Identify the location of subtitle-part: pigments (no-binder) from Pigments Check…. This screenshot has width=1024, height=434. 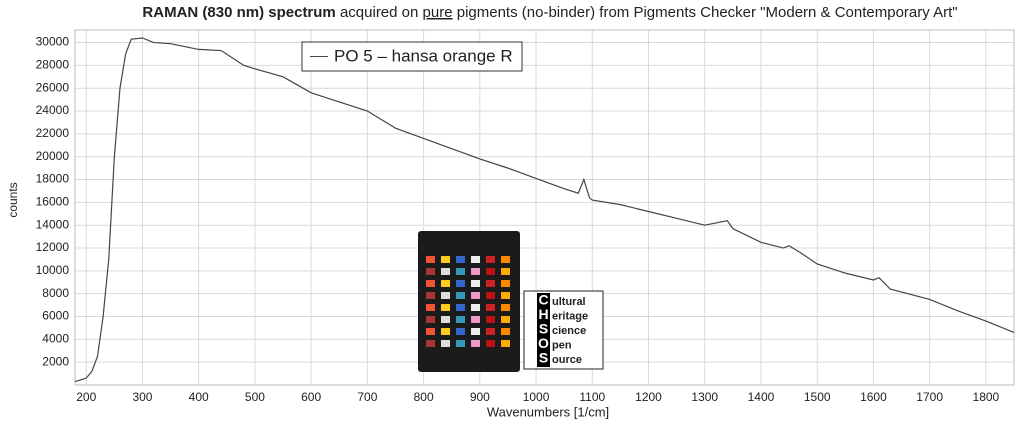
(707, 12).